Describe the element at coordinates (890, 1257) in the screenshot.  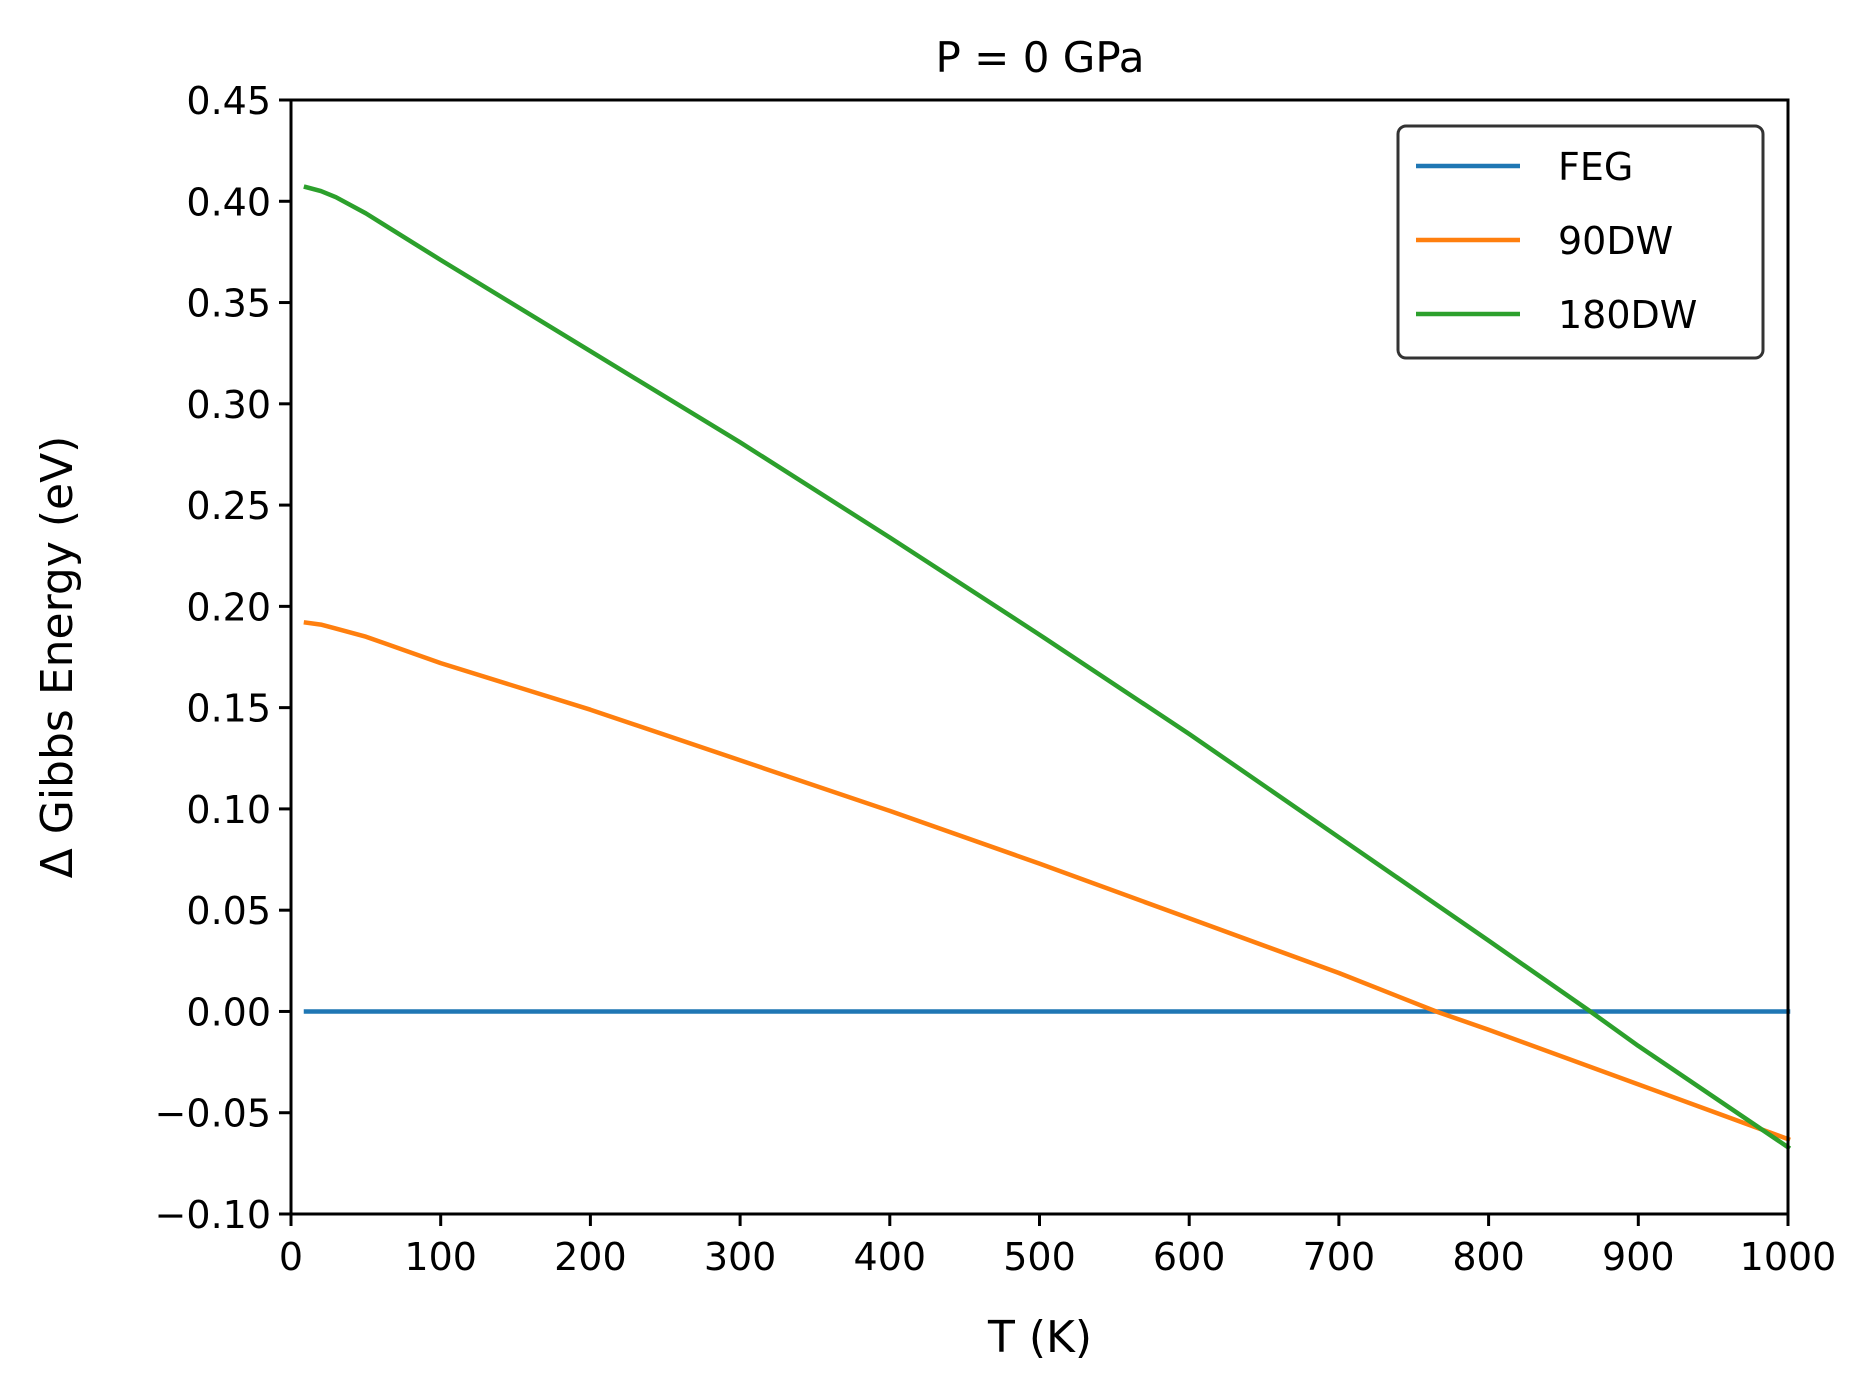
I see `x-tick-label: 400` at that location.